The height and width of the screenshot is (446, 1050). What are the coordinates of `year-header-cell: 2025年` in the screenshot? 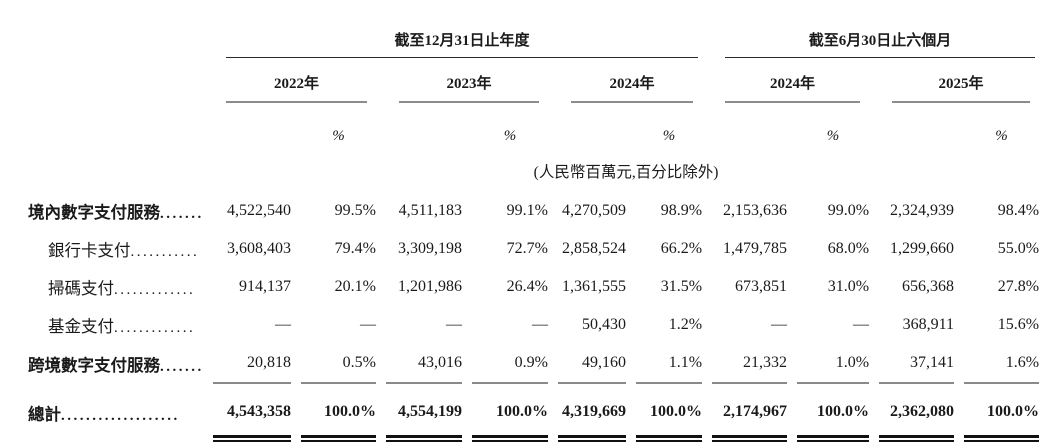 It's located at (959, 80).